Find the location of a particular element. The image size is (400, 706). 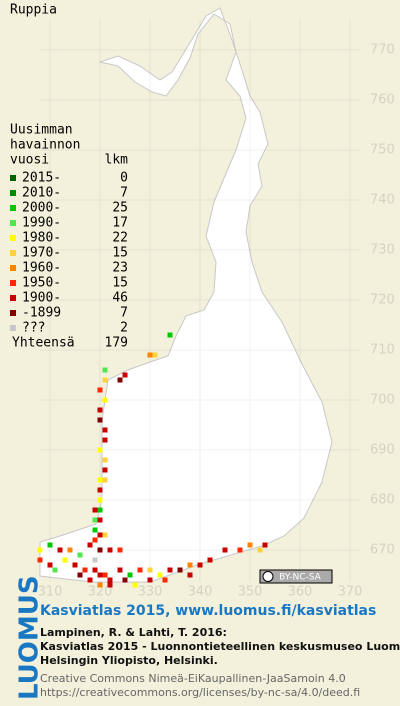

x-tick-label: 330 is located at coordinates (150, 592).